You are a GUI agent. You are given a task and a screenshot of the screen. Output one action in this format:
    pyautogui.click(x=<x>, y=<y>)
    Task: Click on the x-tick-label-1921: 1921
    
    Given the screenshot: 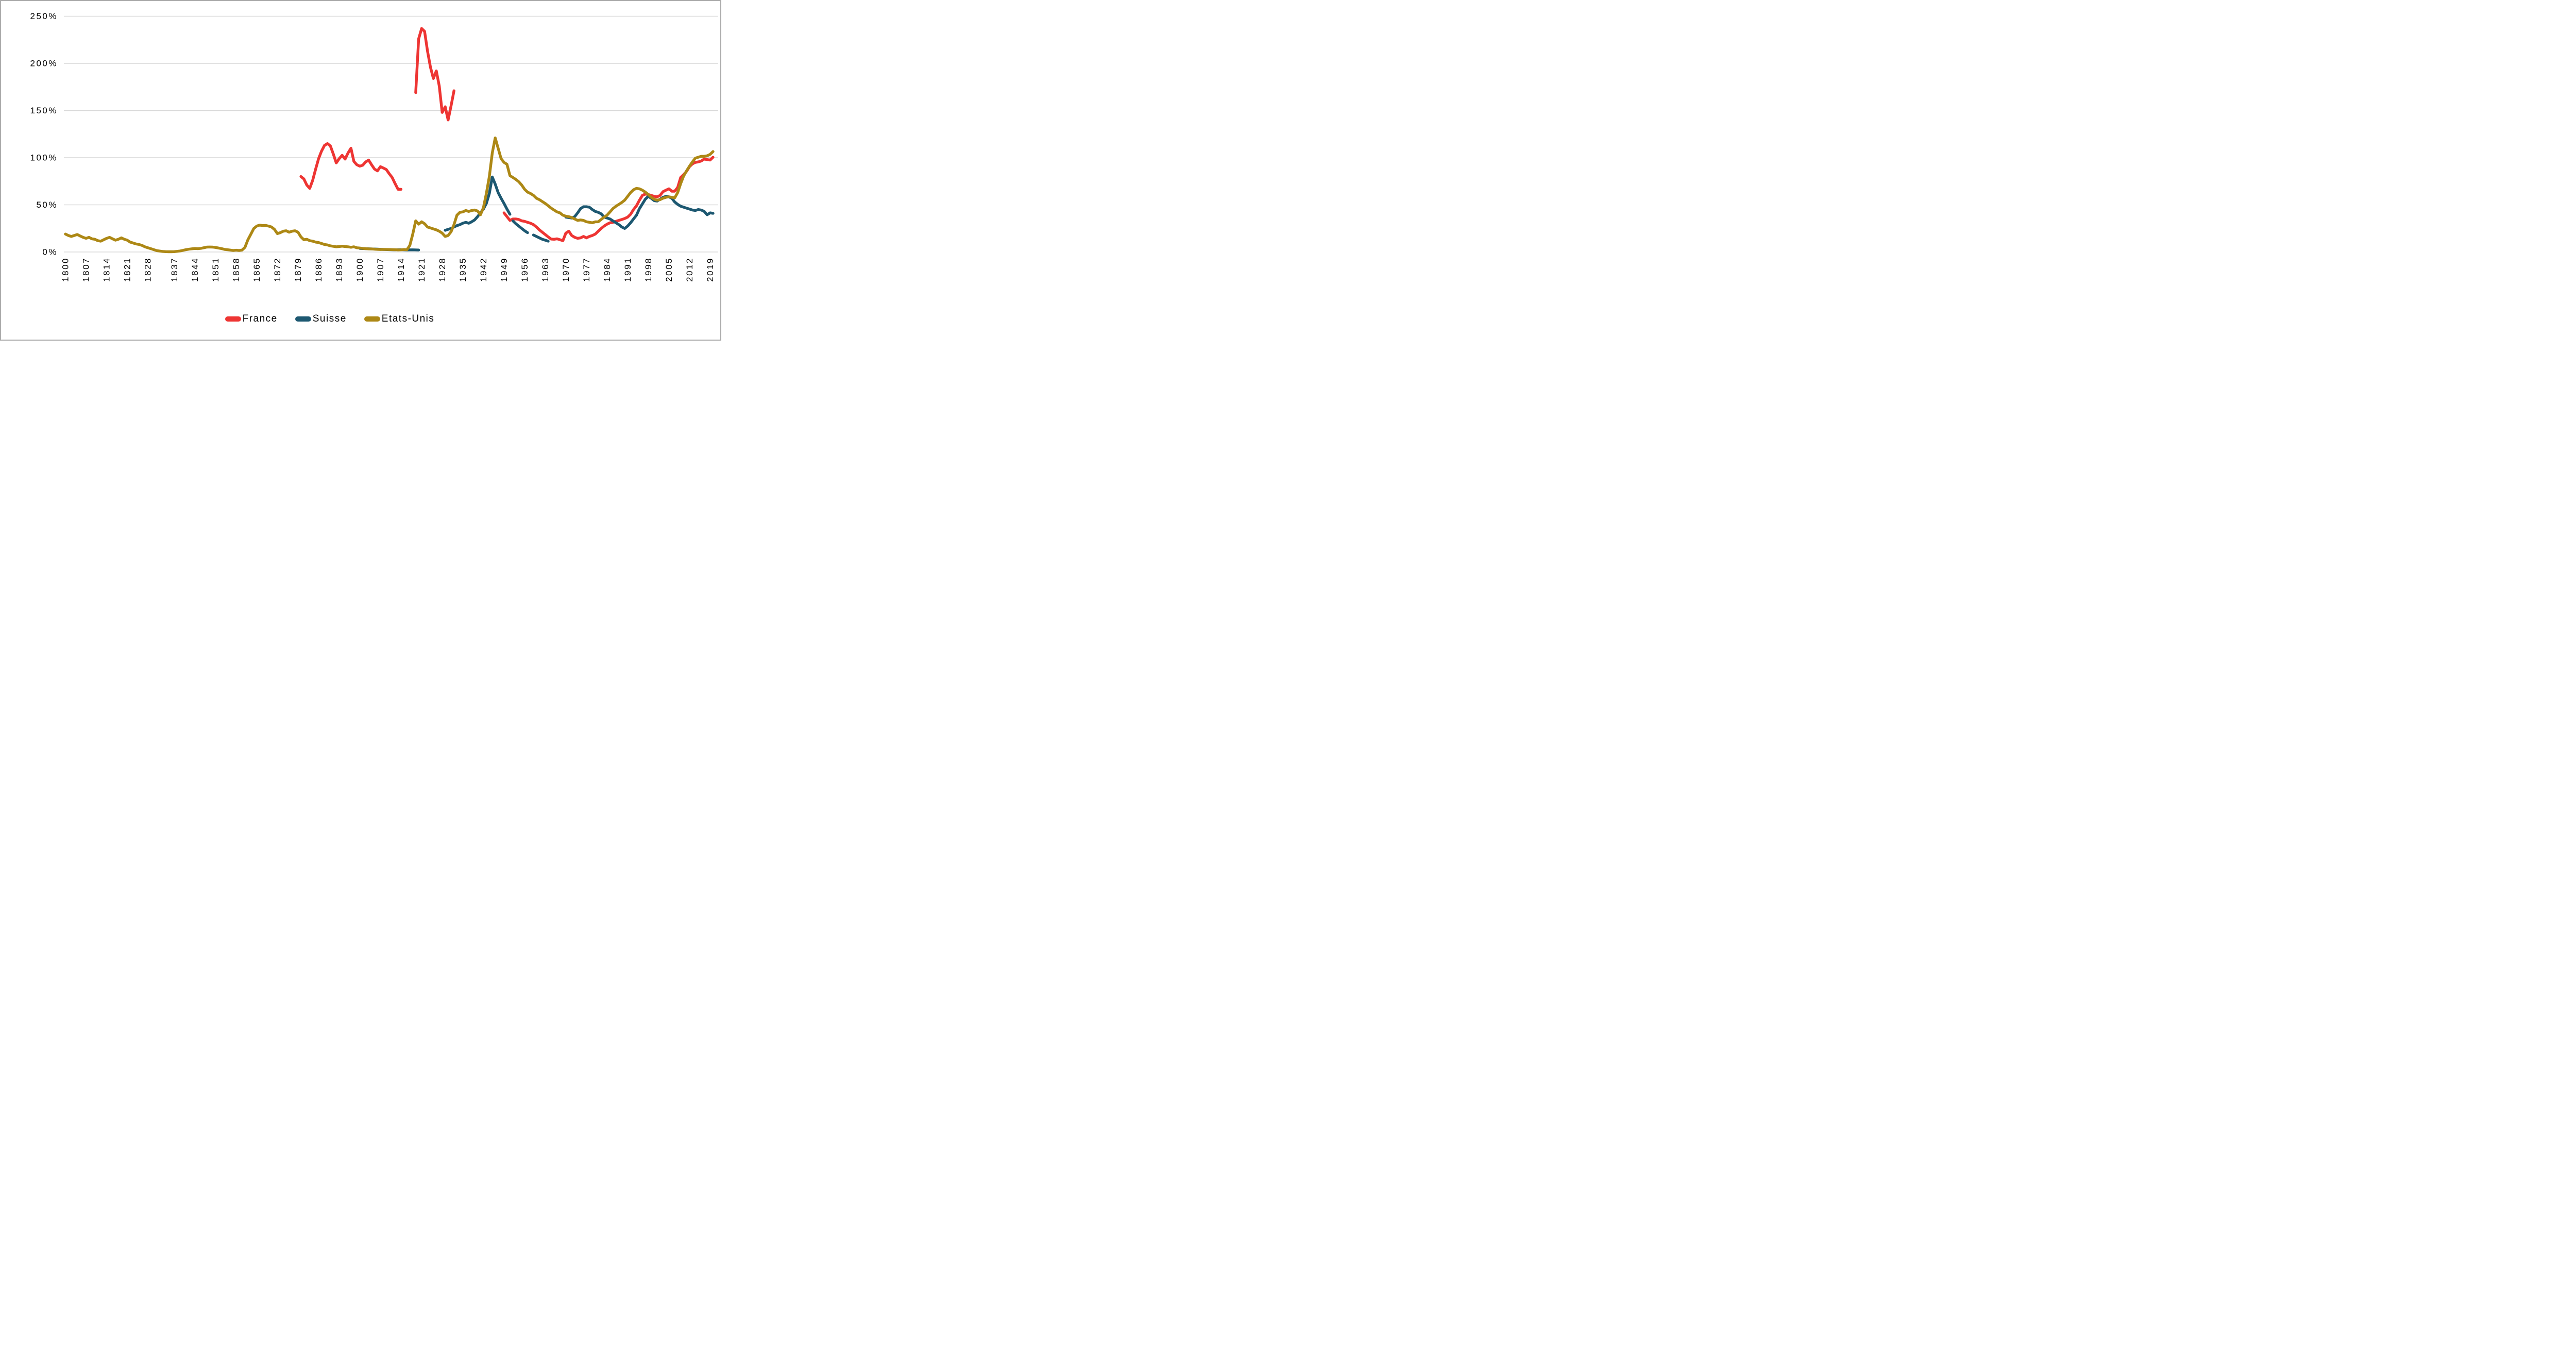 What is the action you would take?
    pyautogui.click(x=422, y=270)
    